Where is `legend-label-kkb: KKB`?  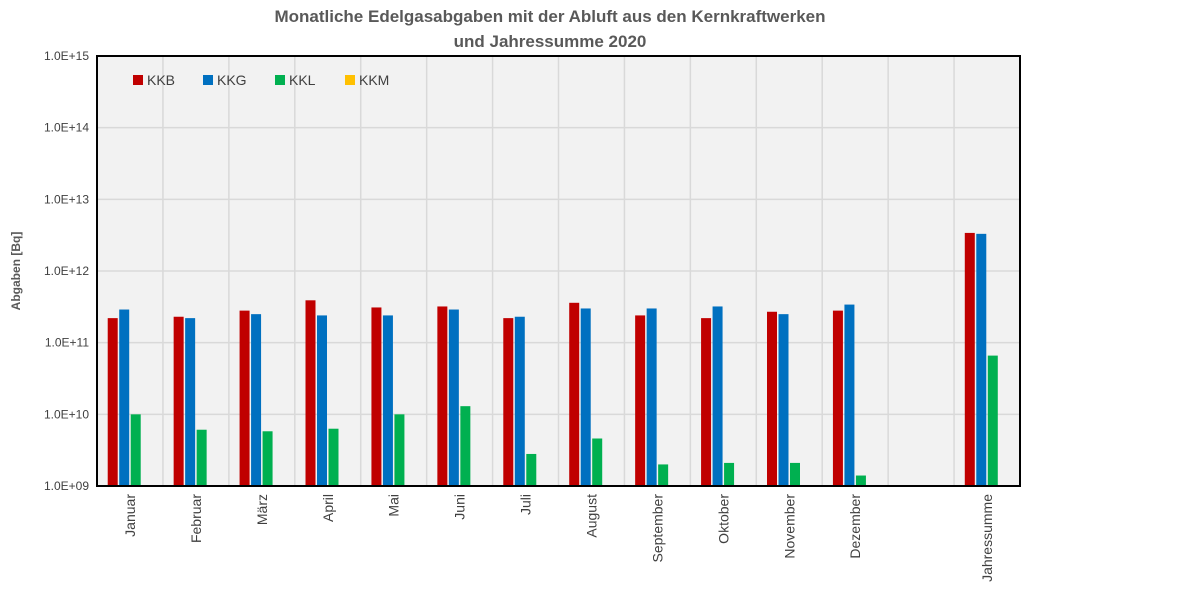 legend-label-kkb: KKB is located at coordinates (161, 80).